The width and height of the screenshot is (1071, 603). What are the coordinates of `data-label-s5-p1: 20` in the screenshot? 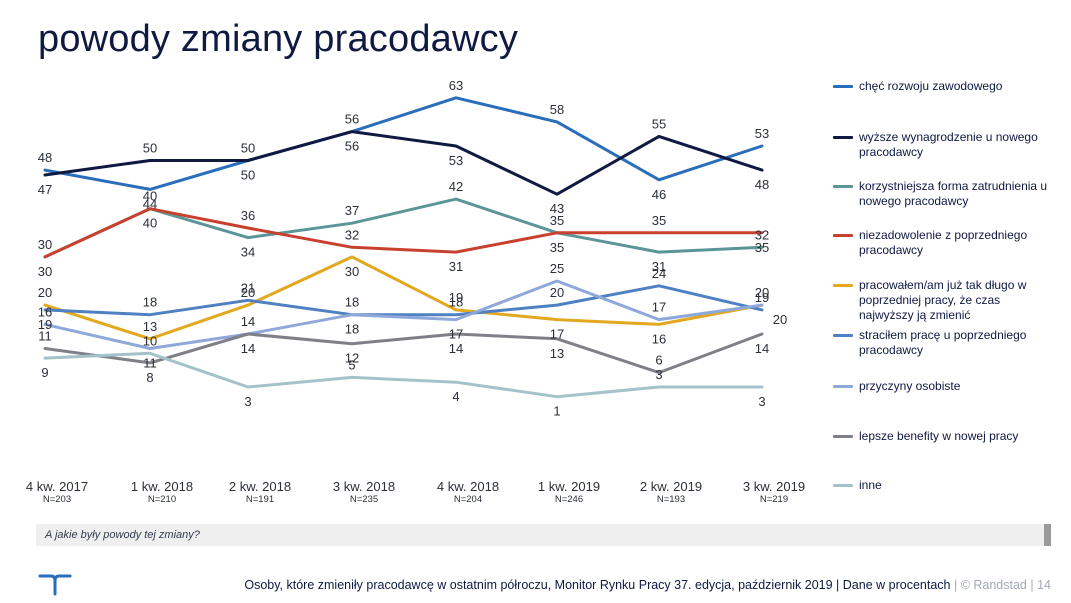 It's located at (45, 292).